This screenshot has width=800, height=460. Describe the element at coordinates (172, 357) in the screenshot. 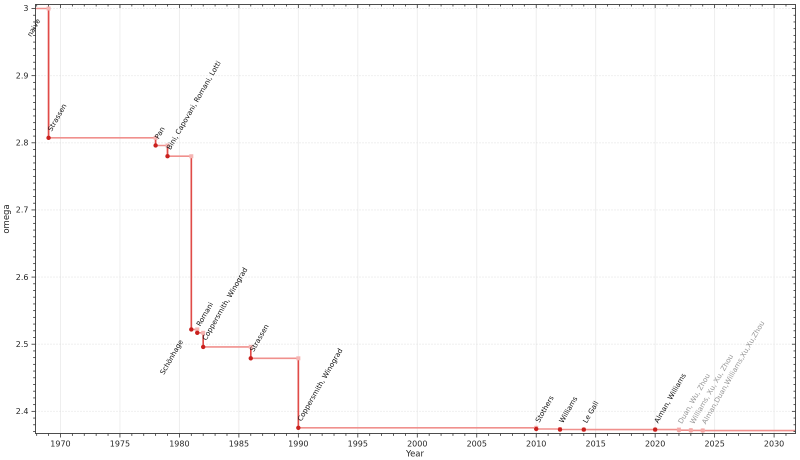

I see `point-label: Schönhage` at that location.